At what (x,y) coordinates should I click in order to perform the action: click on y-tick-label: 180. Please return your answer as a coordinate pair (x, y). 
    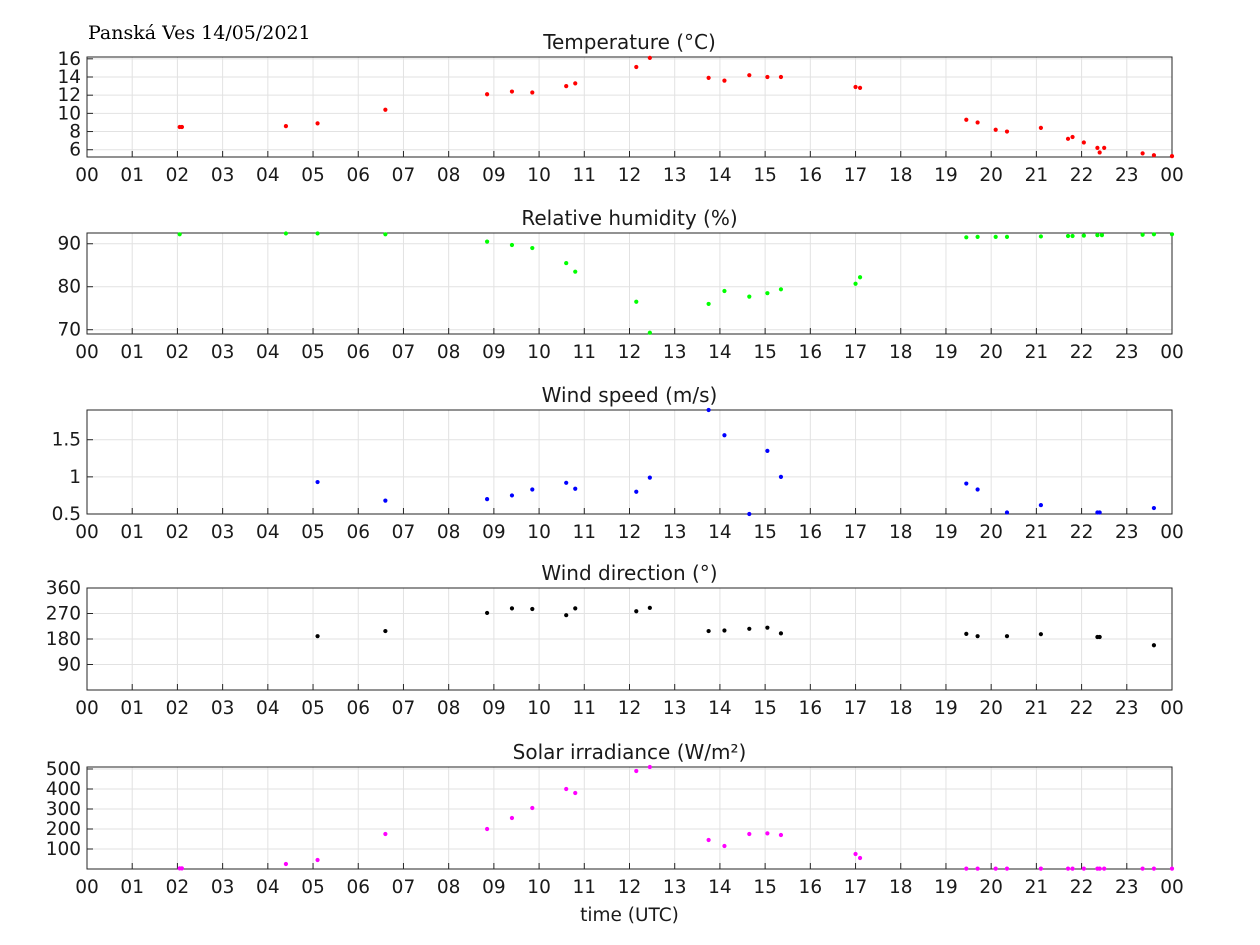
    Looking at the image, I should click on (63, 639).